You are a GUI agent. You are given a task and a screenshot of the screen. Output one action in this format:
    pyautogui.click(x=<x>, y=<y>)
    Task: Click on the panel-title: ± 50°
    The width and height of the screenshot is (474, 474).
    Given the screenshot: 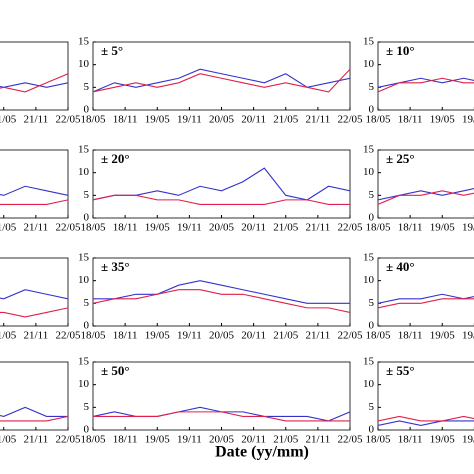 What is the action you would take?
    pyautogui.click(x=115, y=370)
    